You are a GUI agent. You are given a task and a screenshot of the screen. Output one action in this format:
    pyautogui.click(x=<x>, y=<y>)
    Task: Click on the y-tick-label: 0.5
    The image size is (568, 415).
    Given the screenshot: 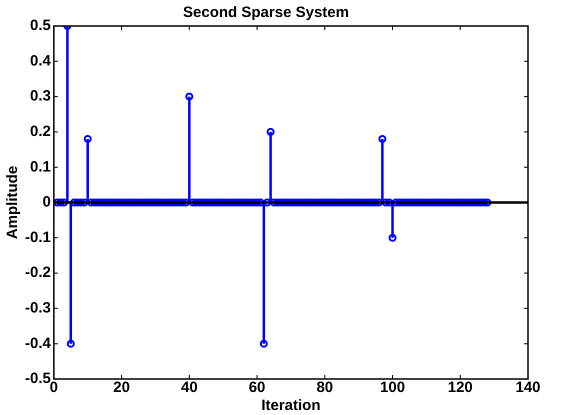 What is the action you would take?
    pyautogui.click(x=40, y=25)
    